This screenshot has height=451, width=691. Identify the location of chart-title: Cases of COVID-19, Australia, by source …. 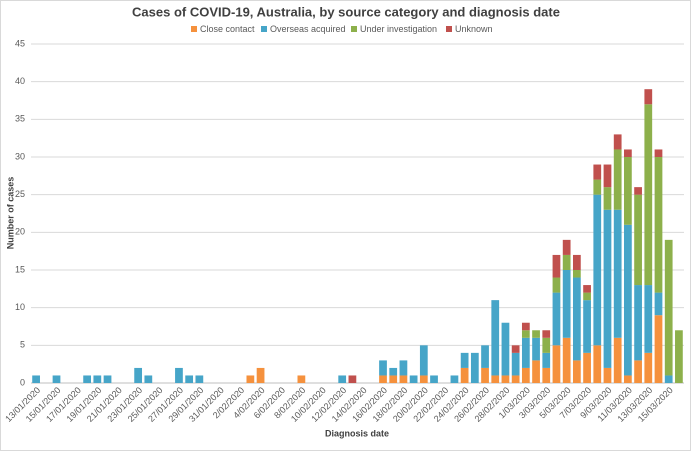
(346, 11).